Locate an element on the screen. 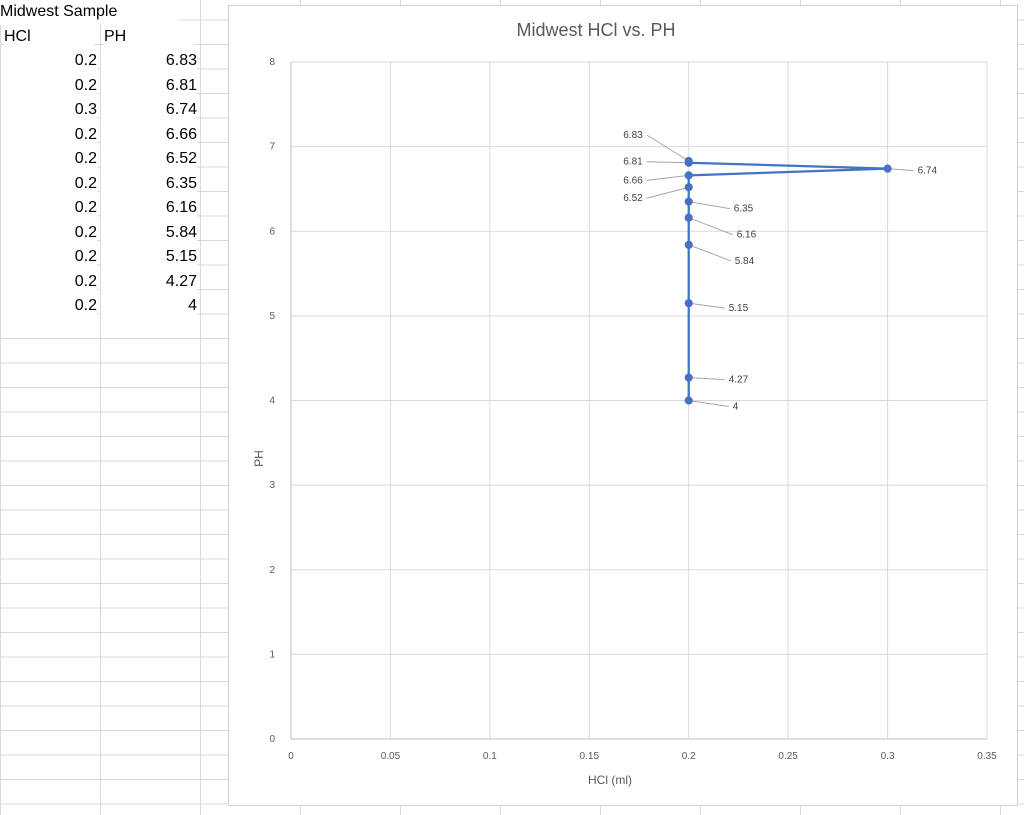  y-tick-label: 6 is located at coordinates (272, 231).